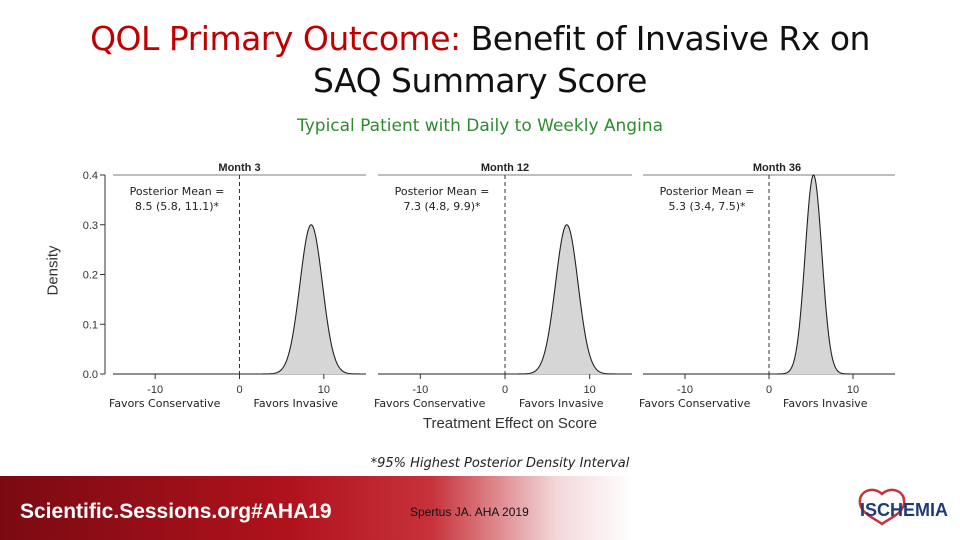 The image size is (960, 540). What do you see at coordinates (665, 38) in the screenshot?
I see `title-black-part: Benefit of Invasive Rx on` at bounding box center [665, 38].